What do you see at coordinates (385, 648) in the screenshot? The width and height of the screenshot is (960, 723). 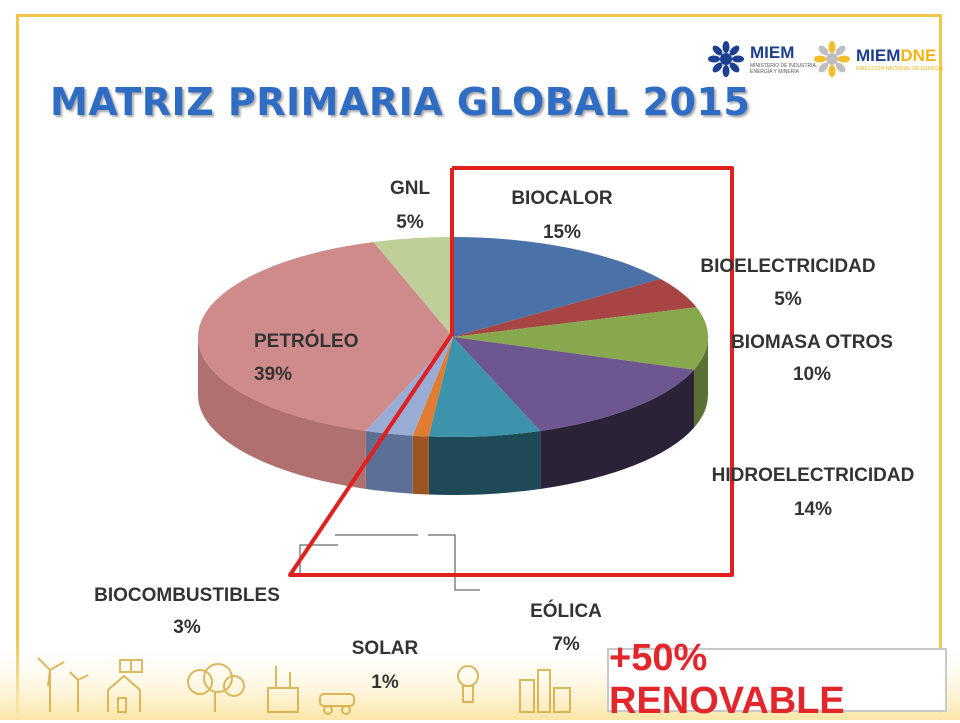 I see `label-solar-name: SOLAR` at bounding box center [385, 648].